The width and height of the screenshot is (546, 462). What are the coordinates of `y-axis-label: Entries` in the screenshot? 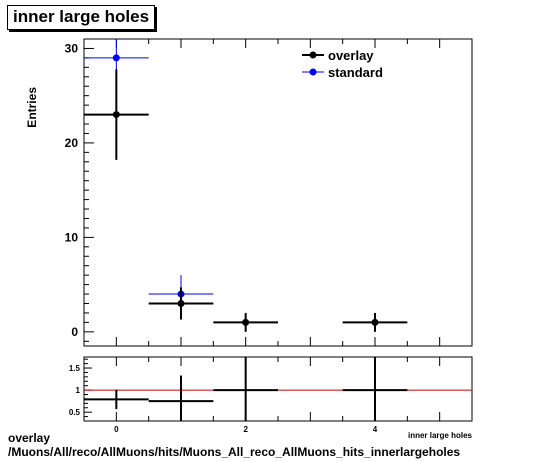 It's located at (32, 107).